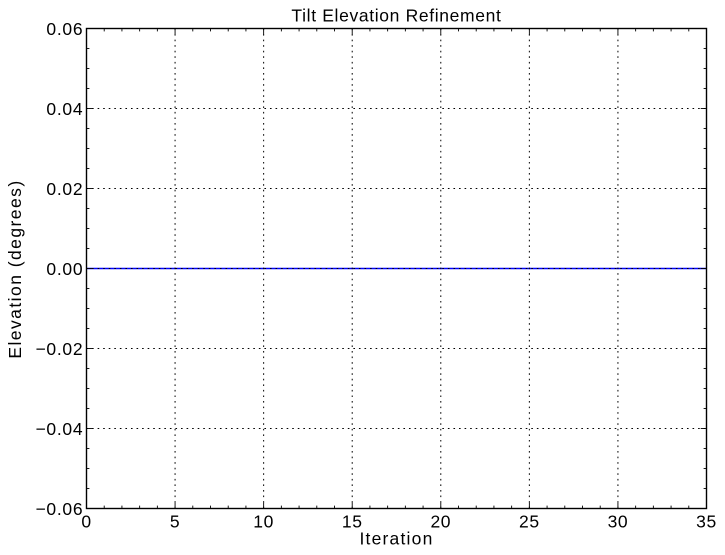  I want to click on svg-text: 15, so click(352, 521).